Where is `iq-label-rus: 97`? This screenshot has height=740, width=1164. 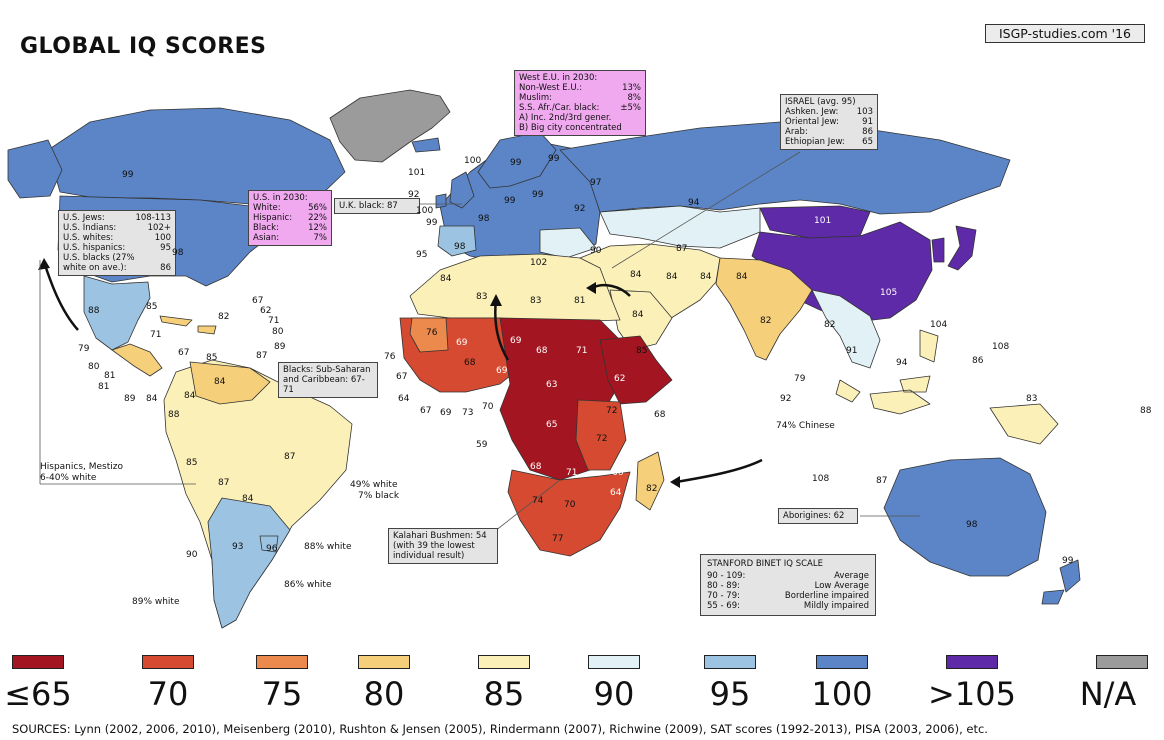
iq-label-rus: 97 is located at coordinates (596, 183).